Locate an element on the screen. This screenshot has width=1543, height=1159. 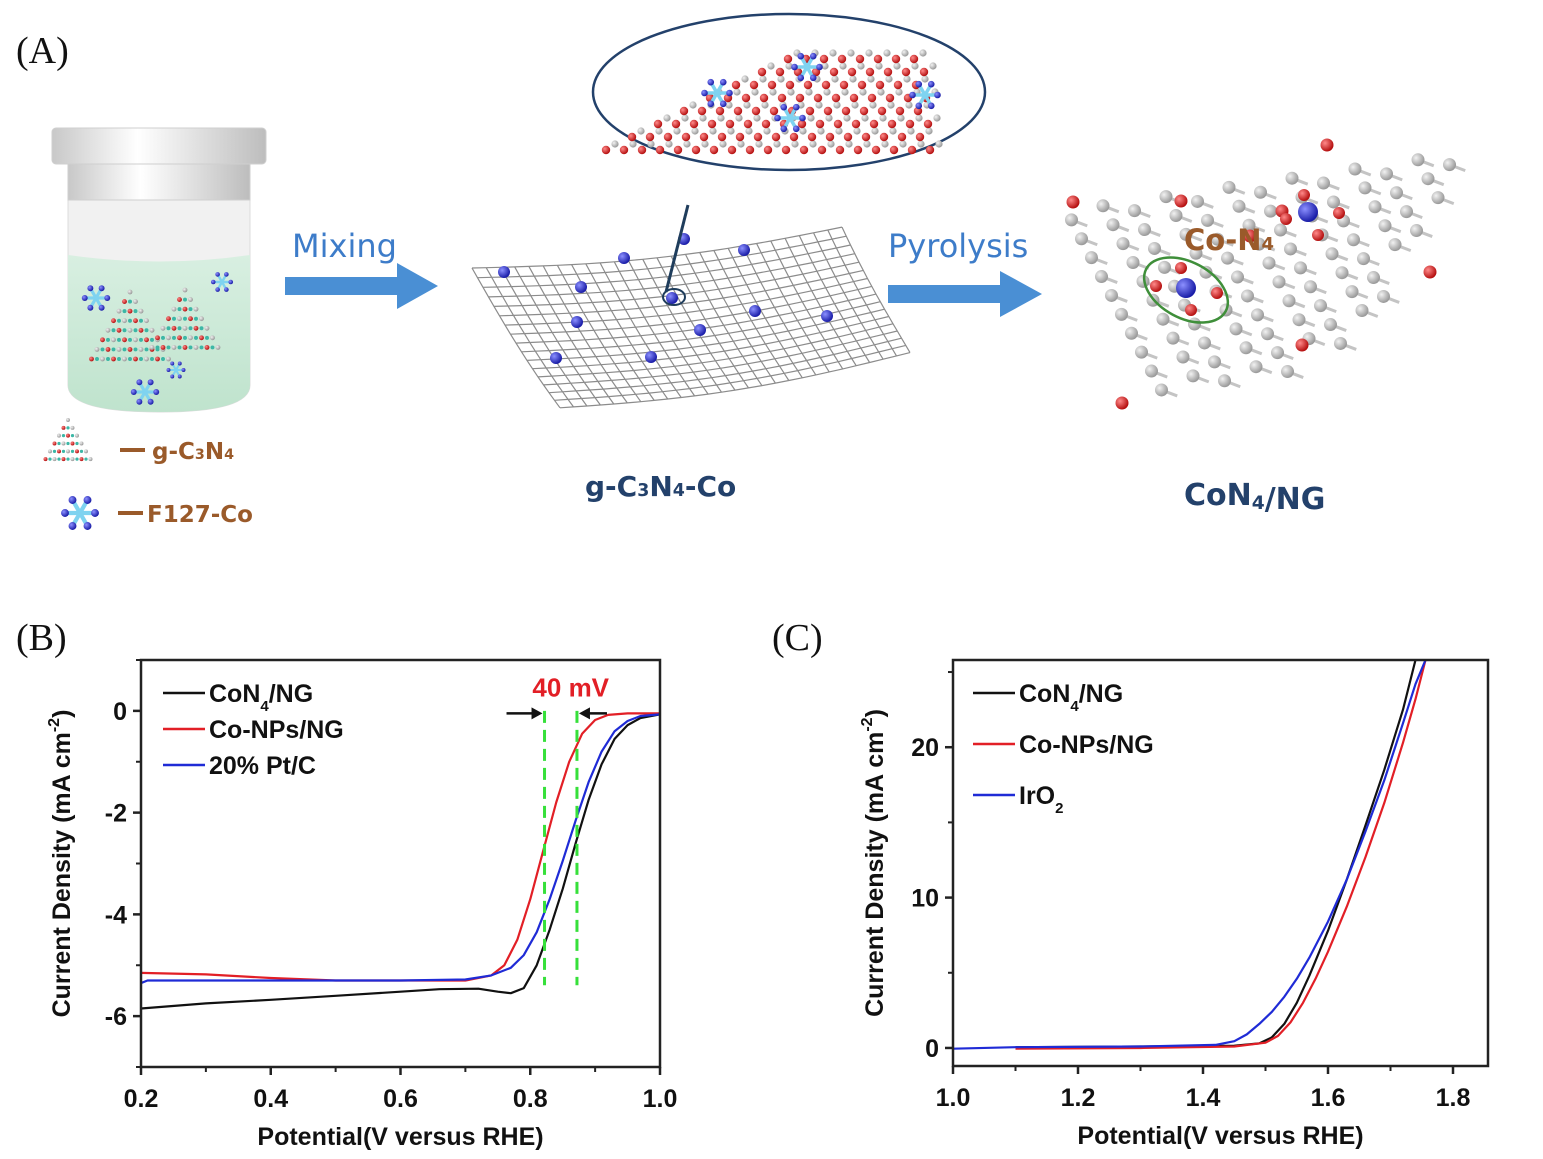
formula-text: g-C is located at coordinates (611, 486).